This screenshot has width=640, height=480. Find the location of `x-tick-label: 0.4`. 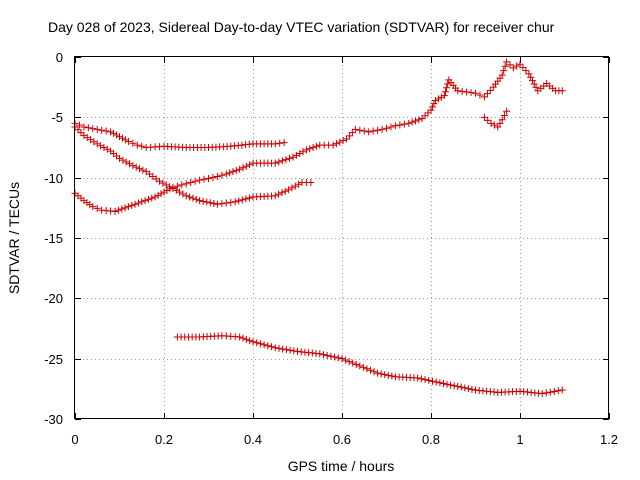

x-tick-label: 0.4 is located at coordinates (253, 439).